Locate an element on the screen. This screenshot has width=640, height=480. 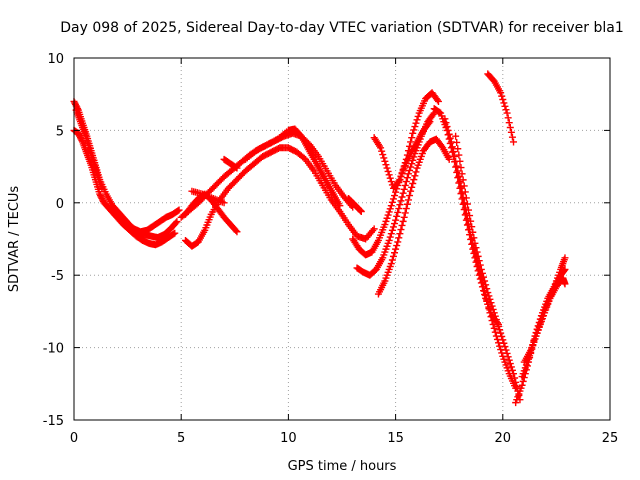
y-tick-label: -15 is located at coordinates (53, 421).